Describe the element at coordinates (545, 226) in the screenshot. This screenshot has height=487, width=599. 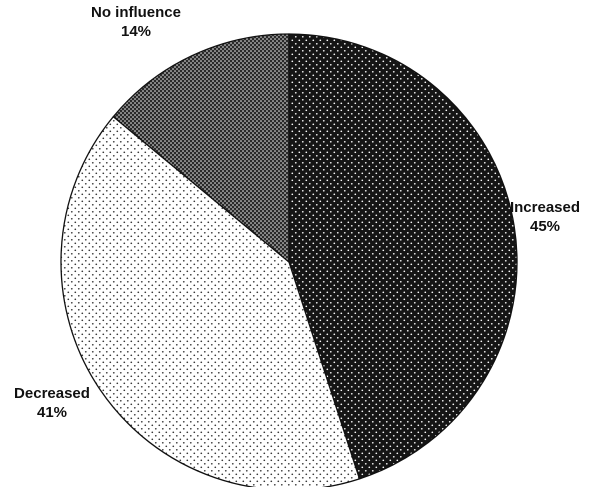
I see `slice-value-increased: 45%` at that location.